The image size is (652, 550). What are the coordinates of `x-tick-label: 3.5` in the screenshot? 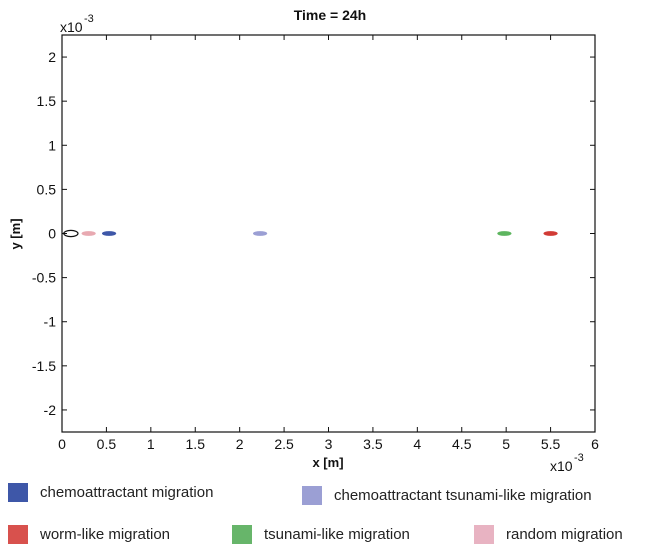 It's located at (373, 444).